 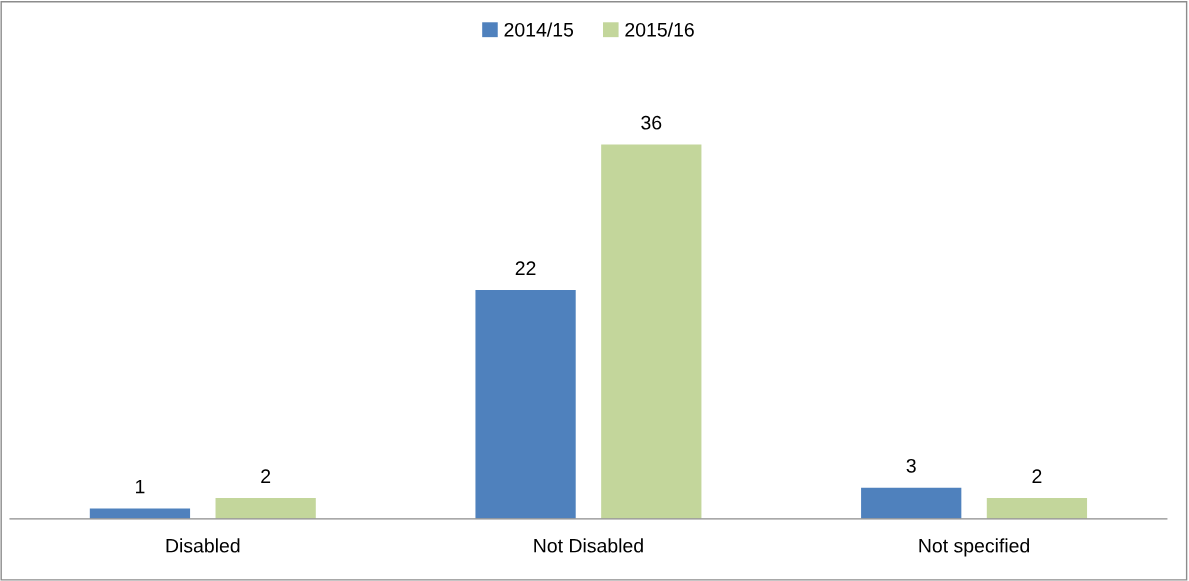 What do you see at coordinates (911, 465) in the screenshot?
I see `data-label: 3` at bounding box center [911, 465].